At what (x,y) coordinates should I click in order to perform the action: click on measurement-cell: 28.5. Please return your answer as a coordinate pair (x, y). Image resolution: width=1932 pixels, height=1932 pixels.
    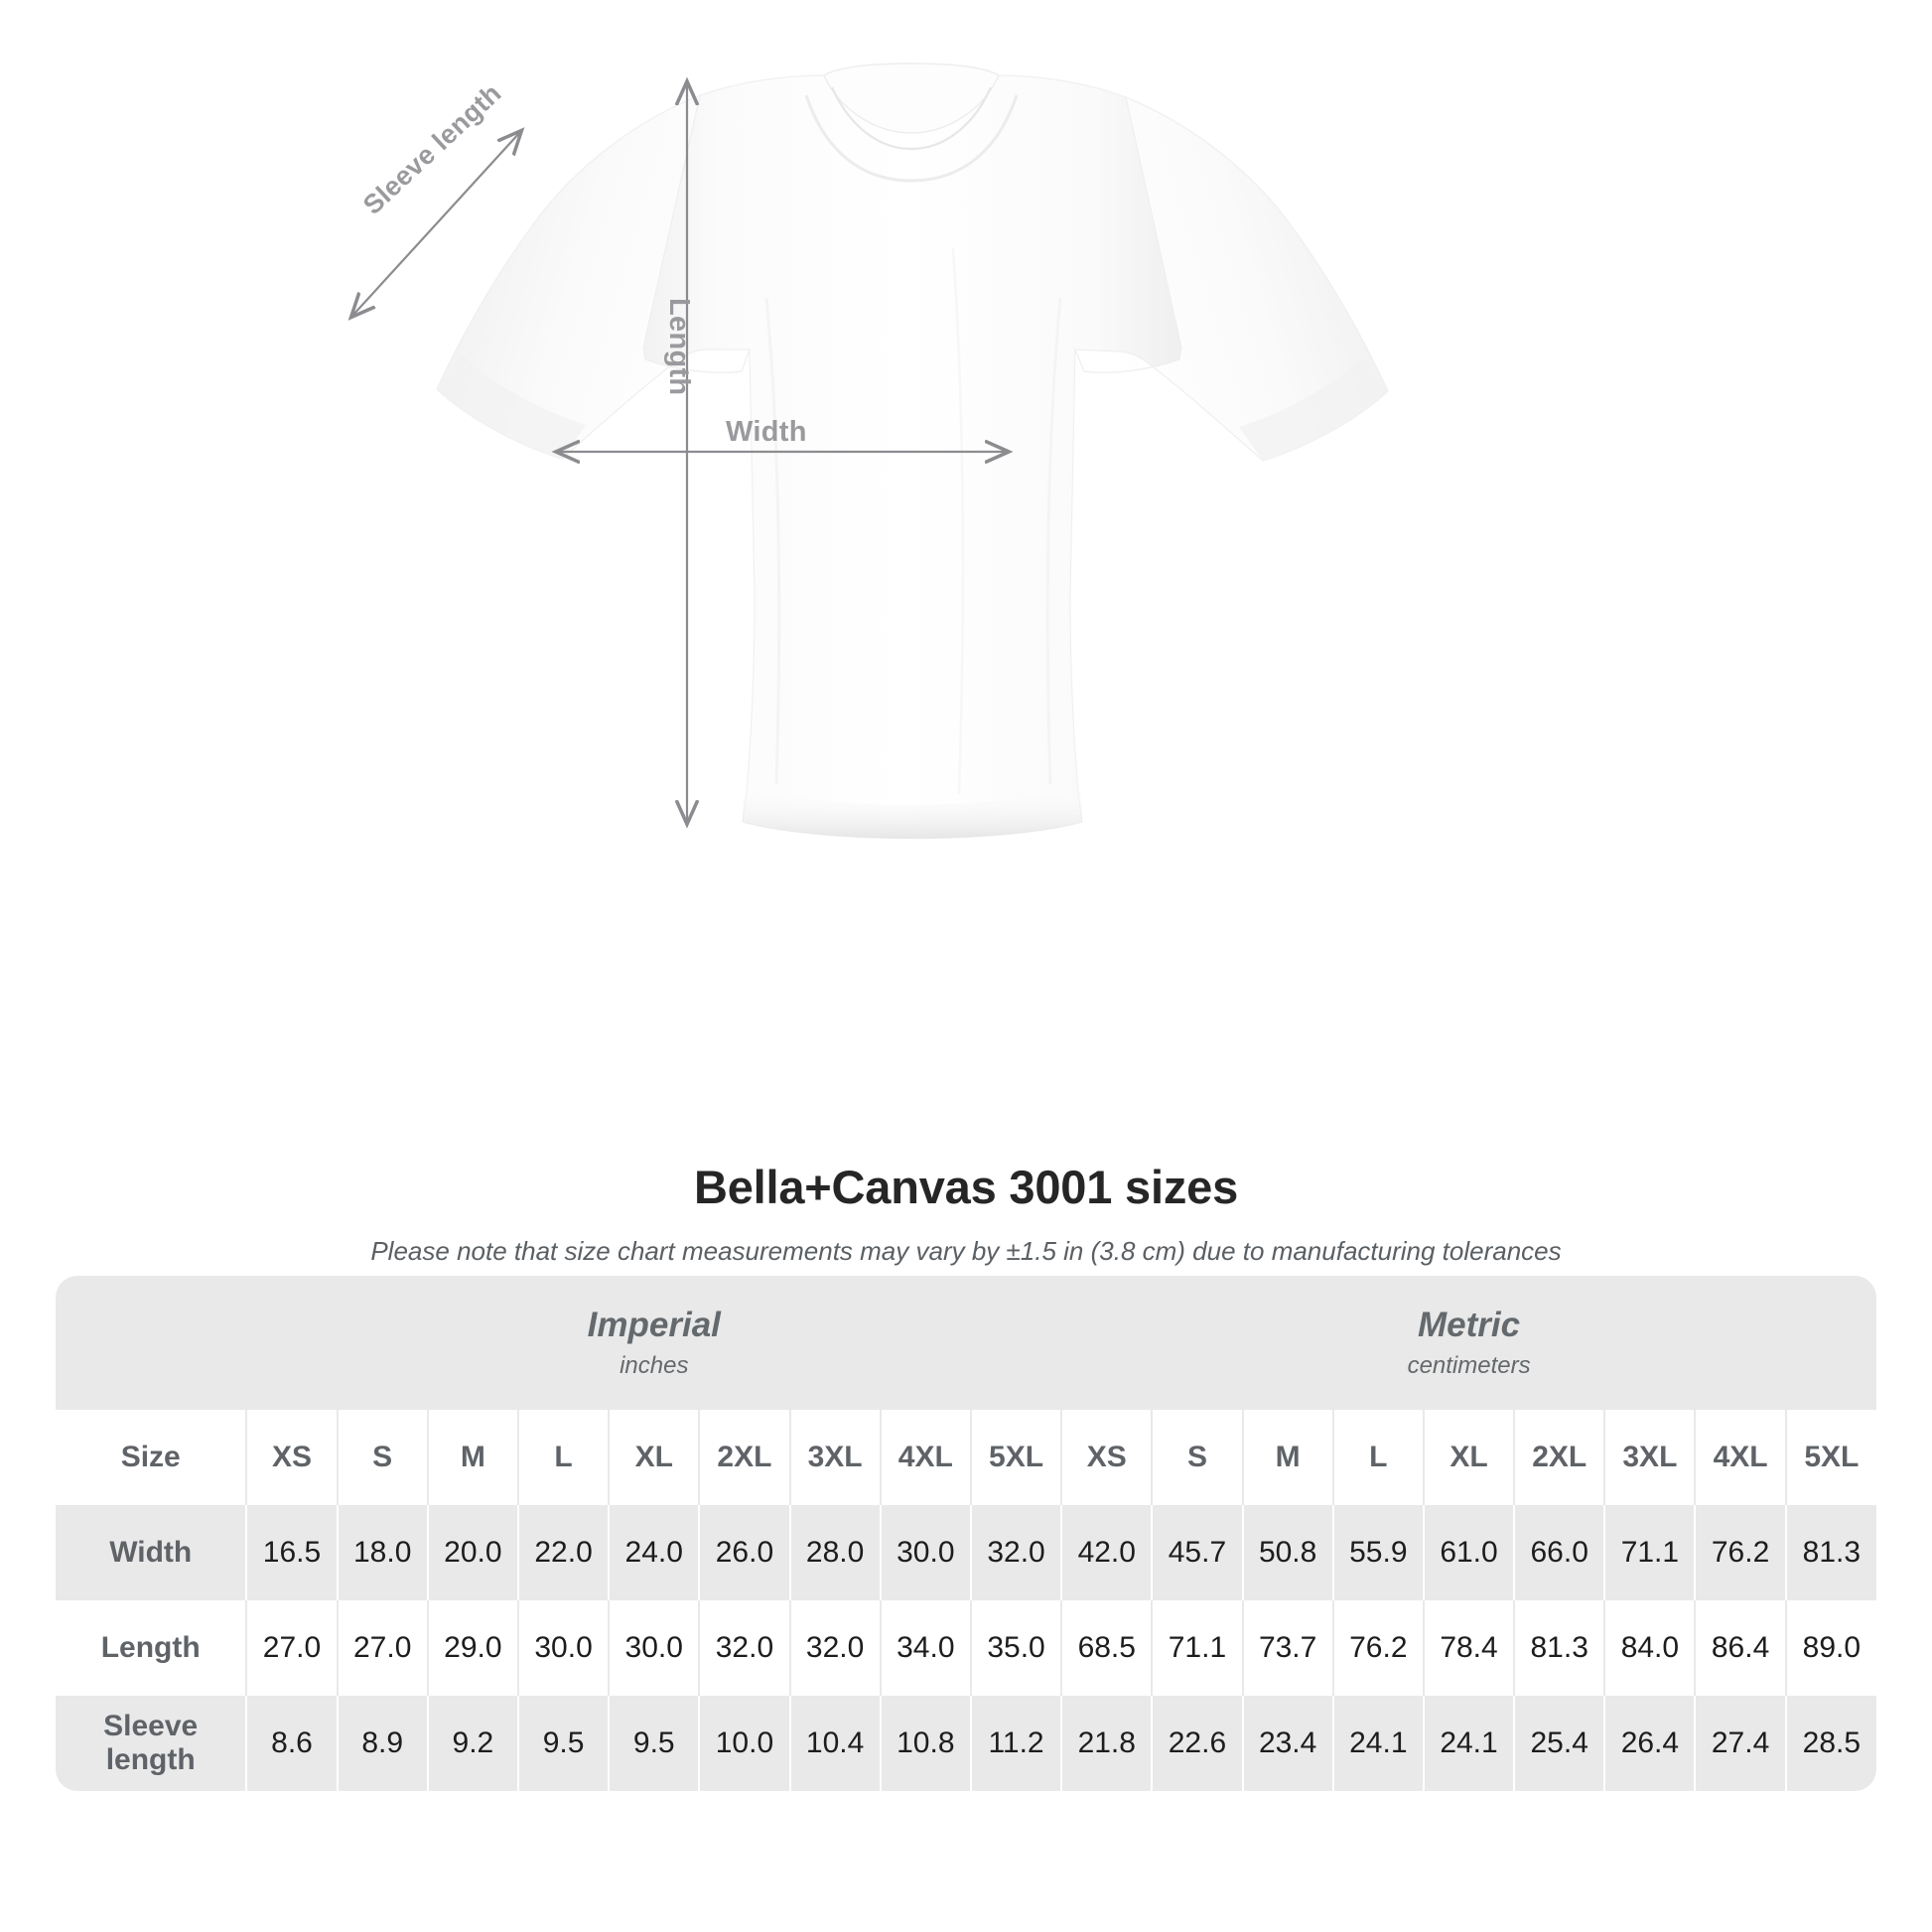
    Looking at the image, I should click on (1830, 1743).